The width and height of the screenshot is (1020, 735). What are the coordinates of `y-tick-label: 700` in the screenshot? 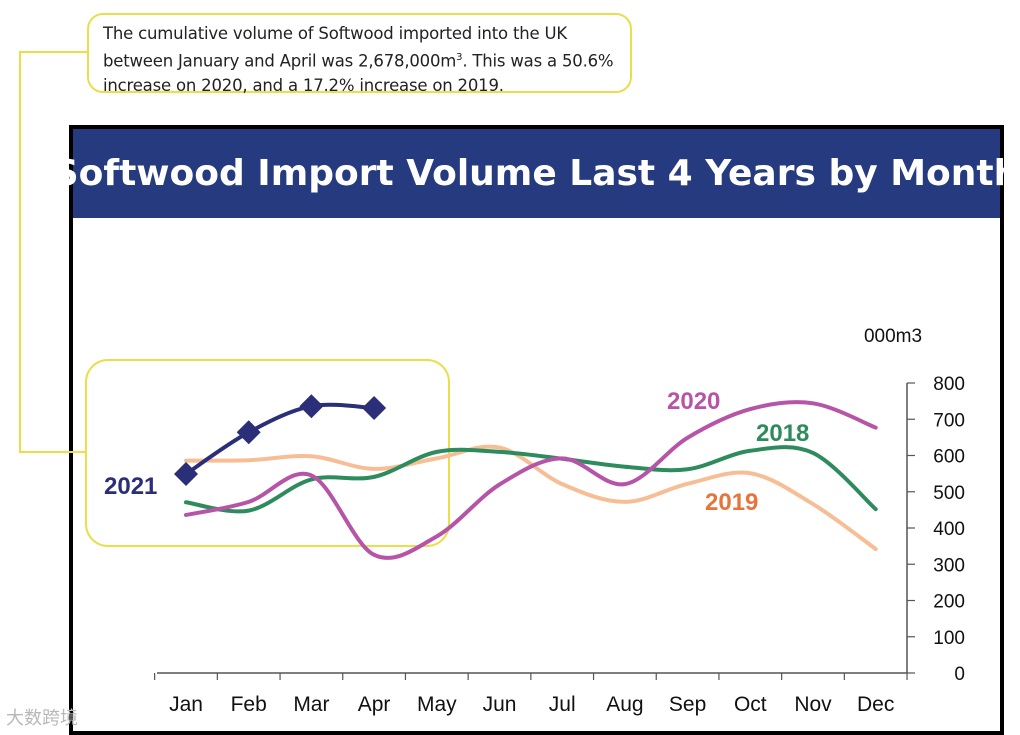 It's located at (949, 420).